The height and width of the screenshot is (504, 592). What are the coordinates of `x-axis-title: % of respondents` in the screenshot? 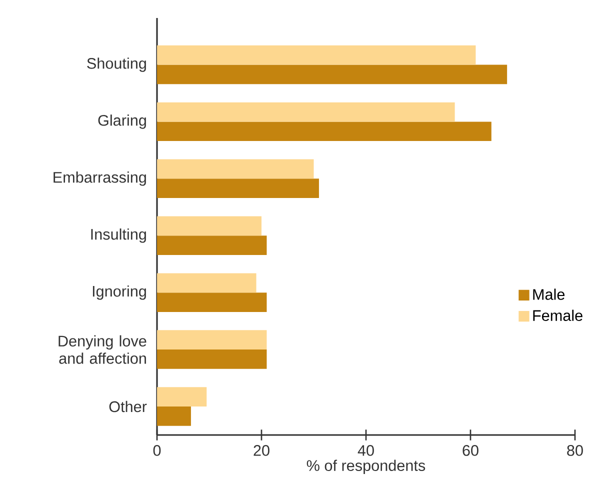 It's located at (366, 467).